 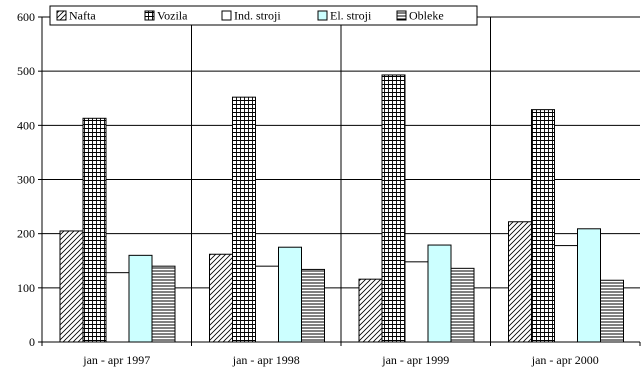 I want to click on legend-label: Obleke, so click(x=426, y=16).